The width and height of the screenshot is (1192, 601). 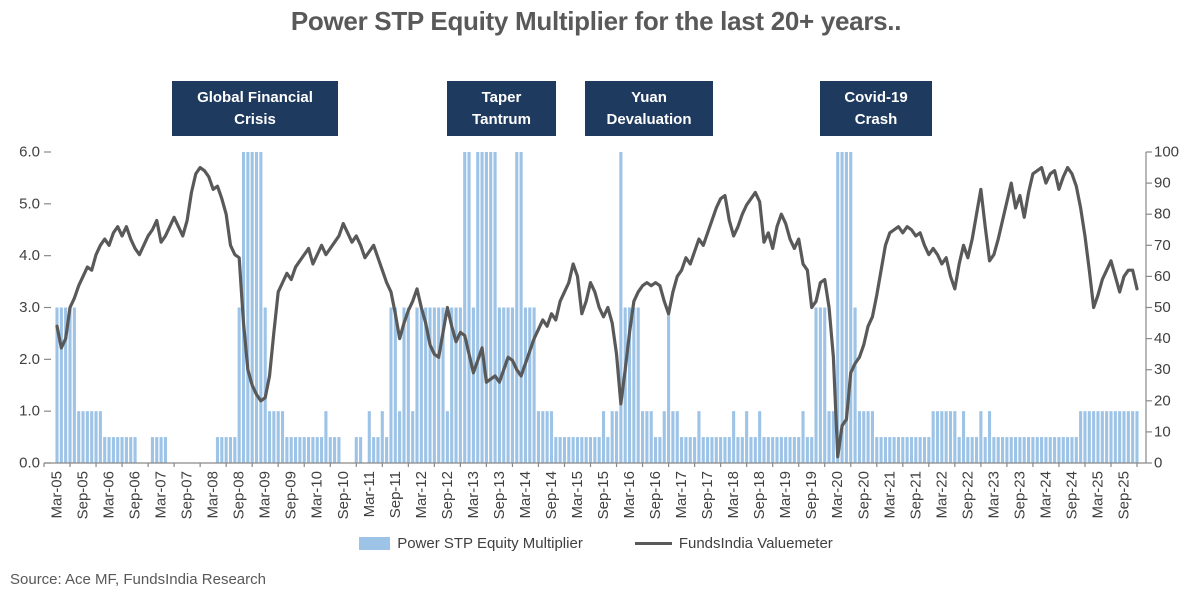 I want to click on x-axis-label: Sep-24, so click(x=1071, y=495).